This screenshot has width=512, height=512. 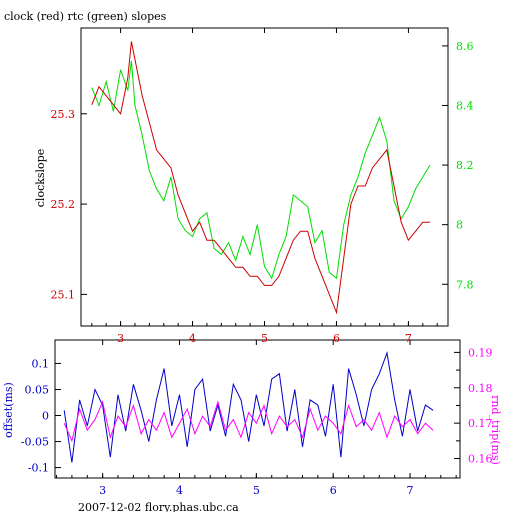 What do you see at coordinates (465, 284) in the screenshot?
I see `top-y2-tick-label: 7.8` at bounding box center [465, 284].